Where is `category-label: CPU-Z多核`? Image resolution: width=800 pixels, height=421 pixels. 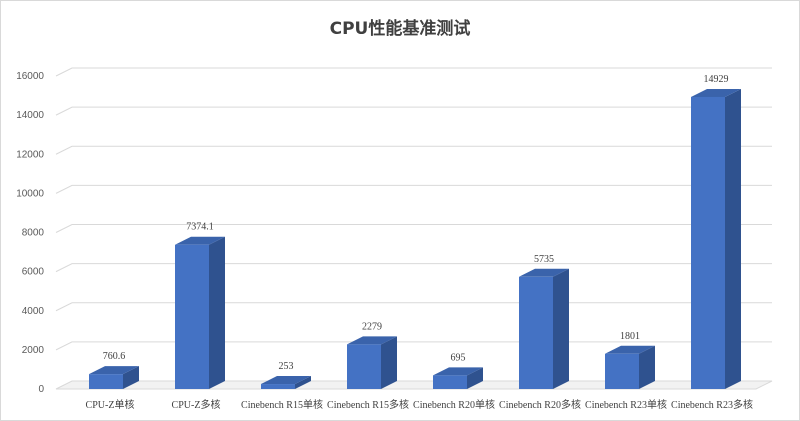
category-label: CPU-Z多核 is located at coordinates (196, 404).